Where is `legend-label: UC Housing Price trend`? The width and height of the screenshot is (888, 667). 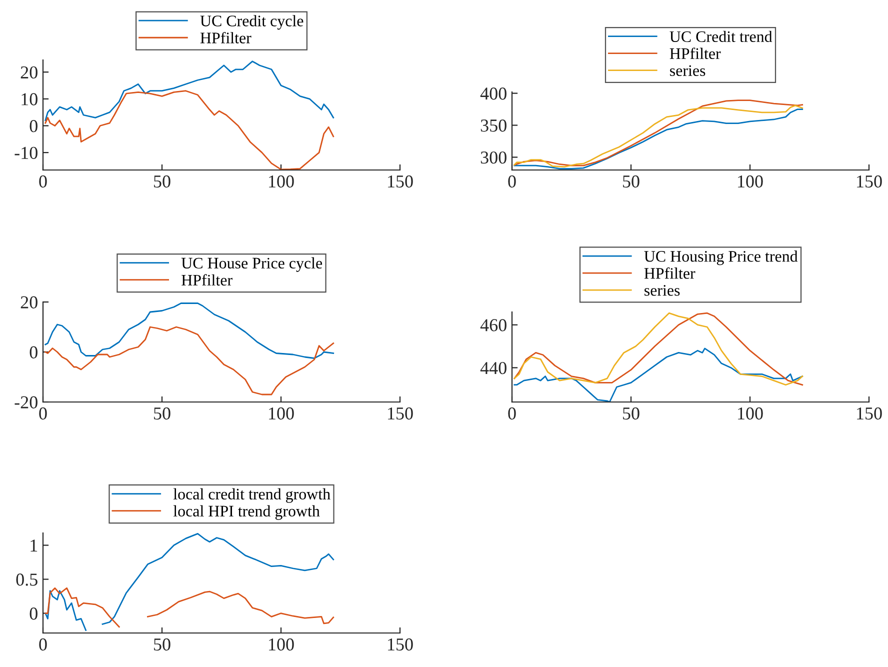 legend-label: UC Housing Price trend is located at coordinates (721, 258).